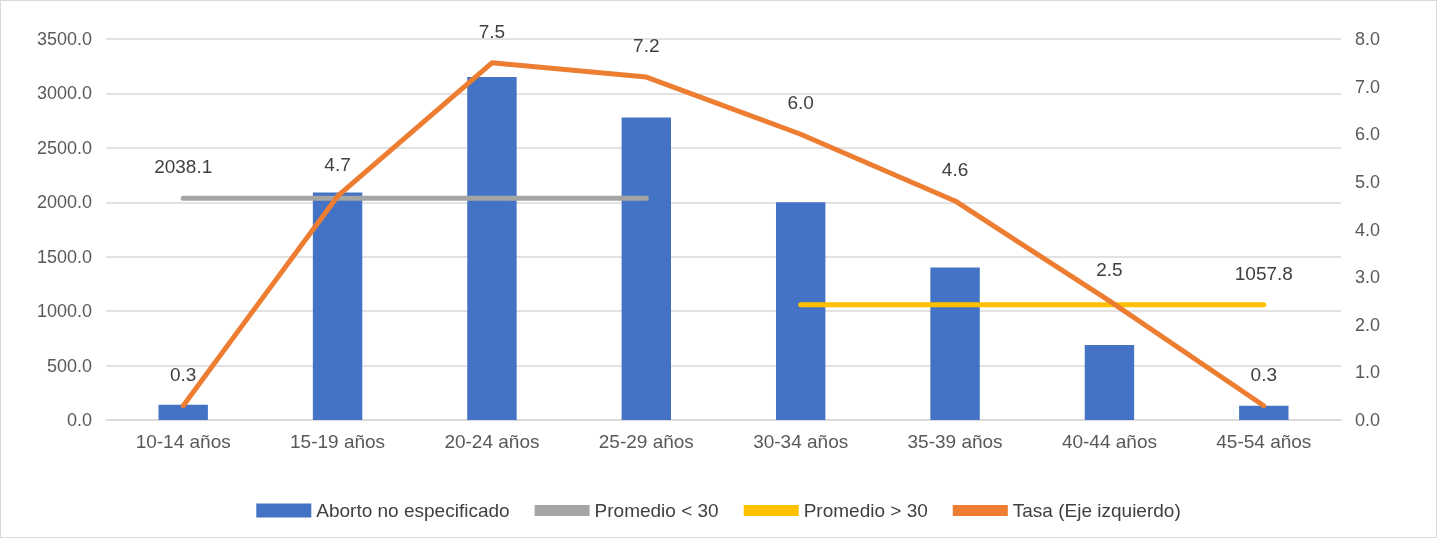  I want to click on data-label: 4.6, so click(955, 169).